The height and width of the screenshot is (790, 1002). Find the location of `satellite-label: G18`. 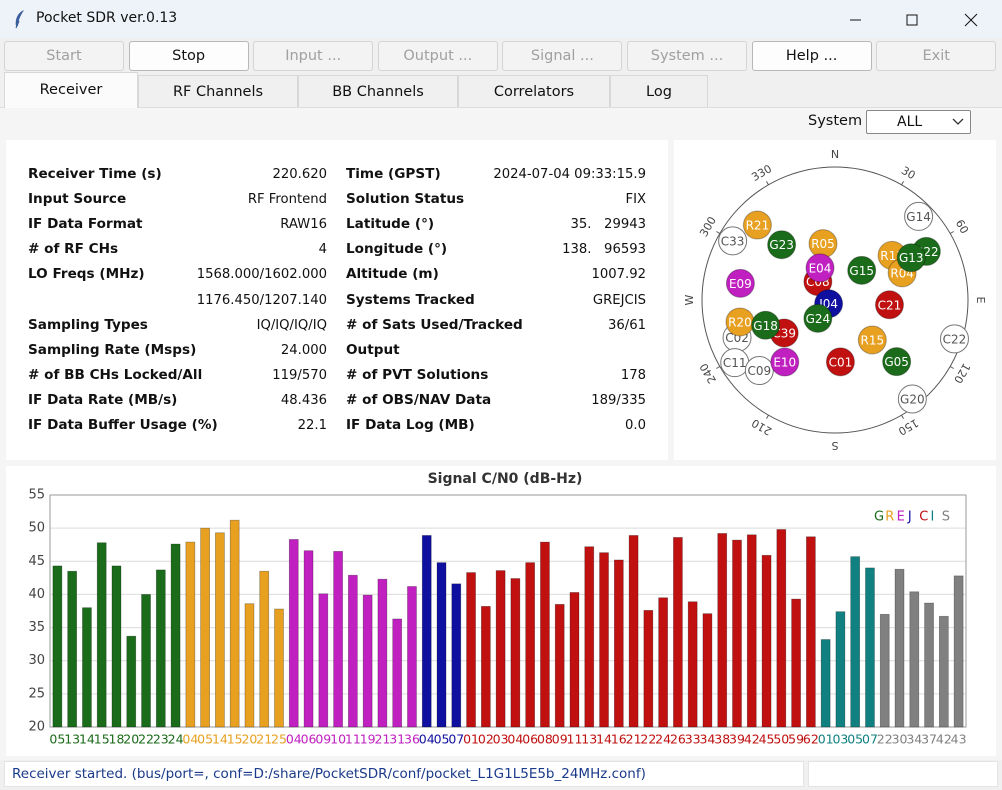

satellite-label: G18 is located at coordinates (765, 326).